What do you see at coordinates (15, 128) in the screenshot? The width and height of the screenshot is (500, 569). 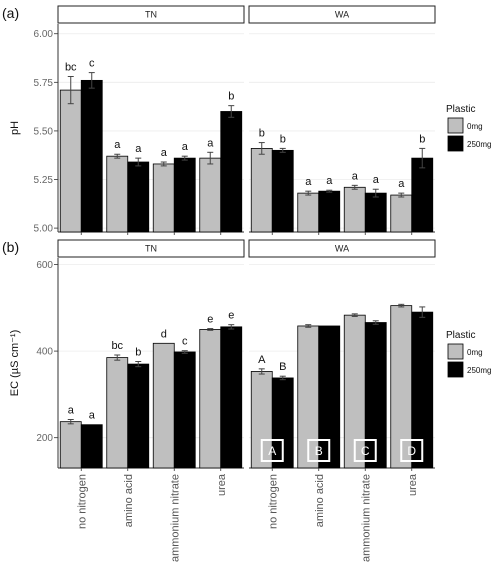 I see `y-axis-title: pH` at bounding box center [15, 128].